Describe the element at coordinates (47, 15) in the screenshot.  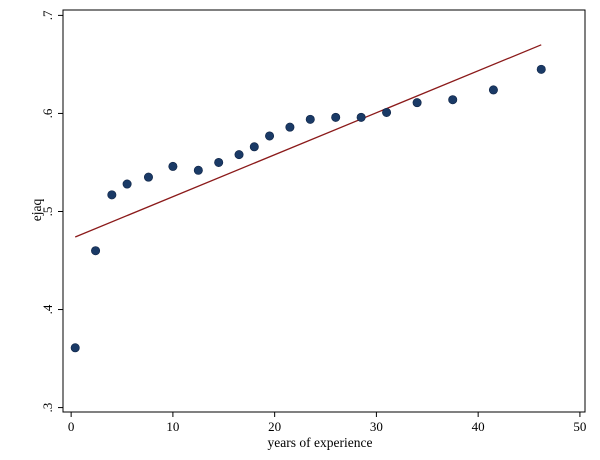
I see `y-tick-label: .7` at that location.